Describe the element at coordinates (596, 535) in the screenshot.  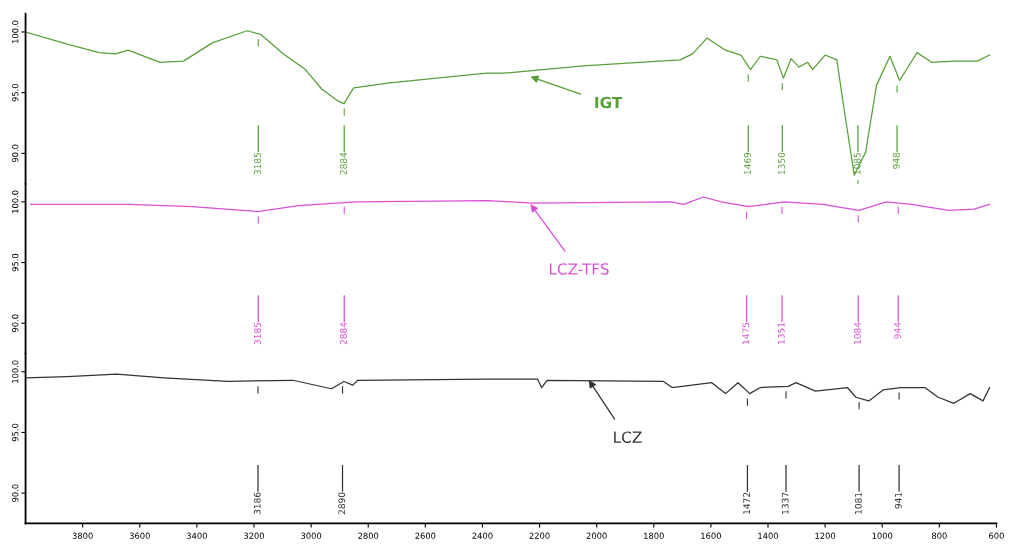
I see `x-tick-label: 2000` at that location.